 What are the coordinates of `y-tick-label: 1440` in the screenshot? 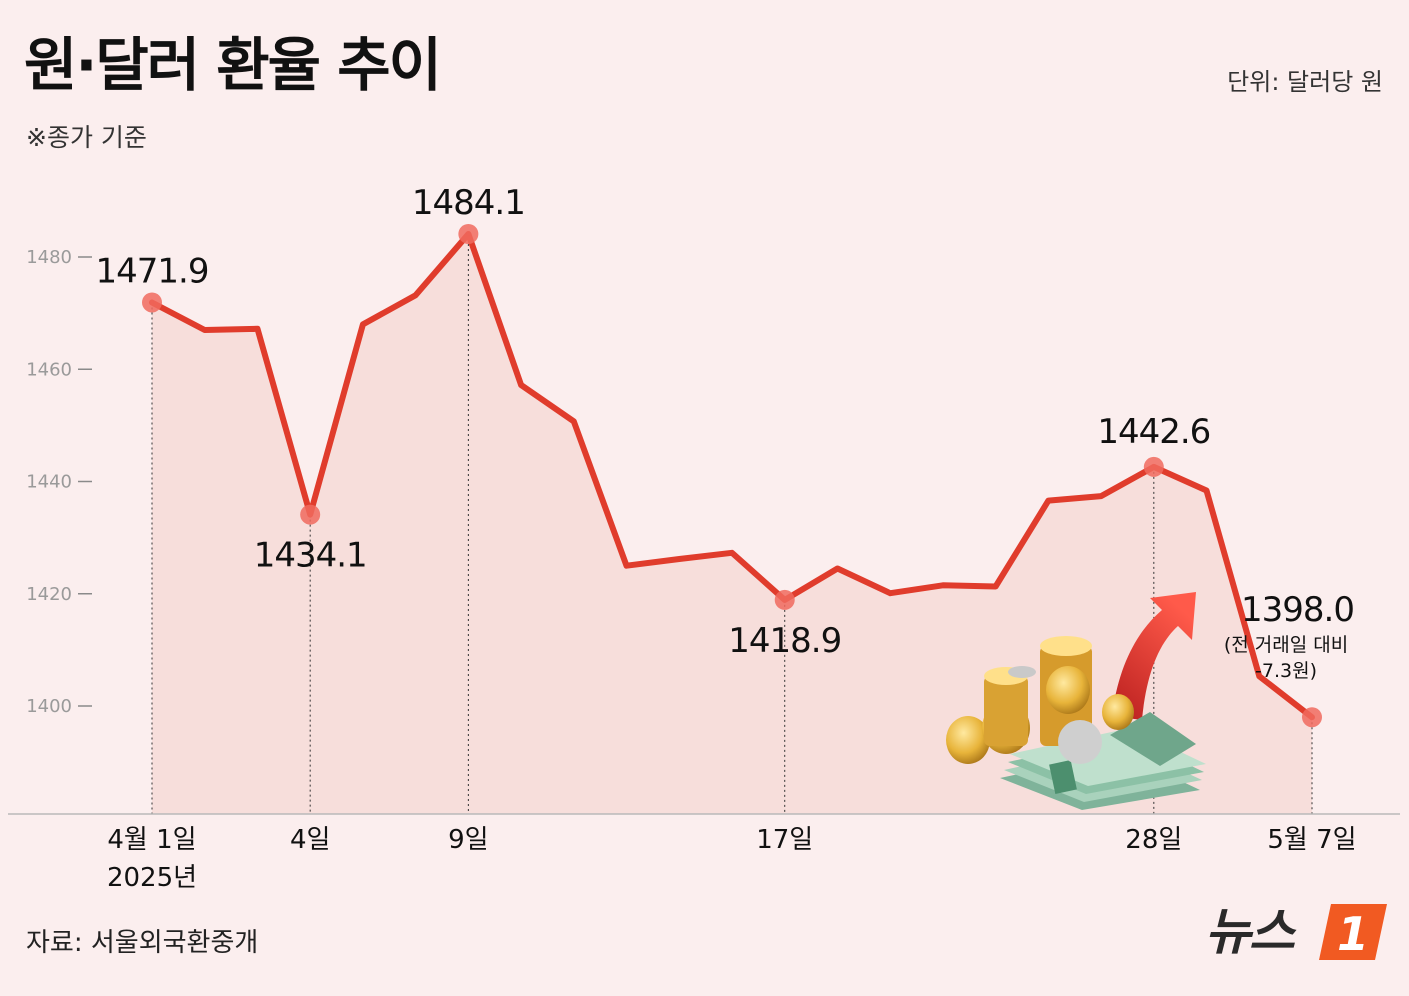 It's located at (49, 482).